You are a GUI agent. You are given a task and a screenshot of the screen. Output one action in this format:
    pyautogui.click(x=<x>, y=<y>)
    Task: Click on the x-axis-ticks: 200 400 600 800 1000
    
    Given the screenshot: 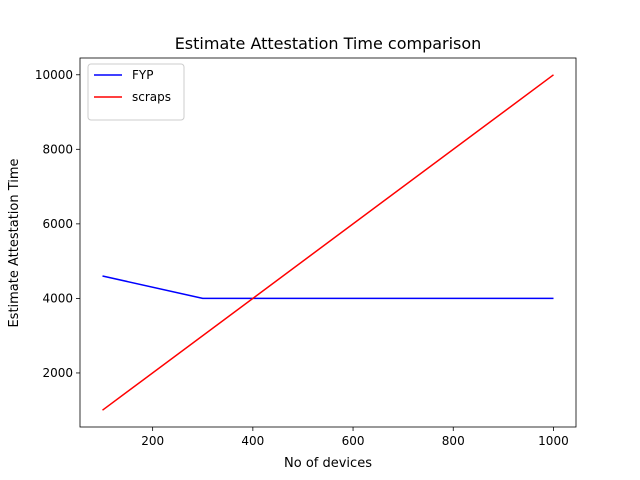 What is the action you would take?
    pyautogui.click(x=355, y=437)
    